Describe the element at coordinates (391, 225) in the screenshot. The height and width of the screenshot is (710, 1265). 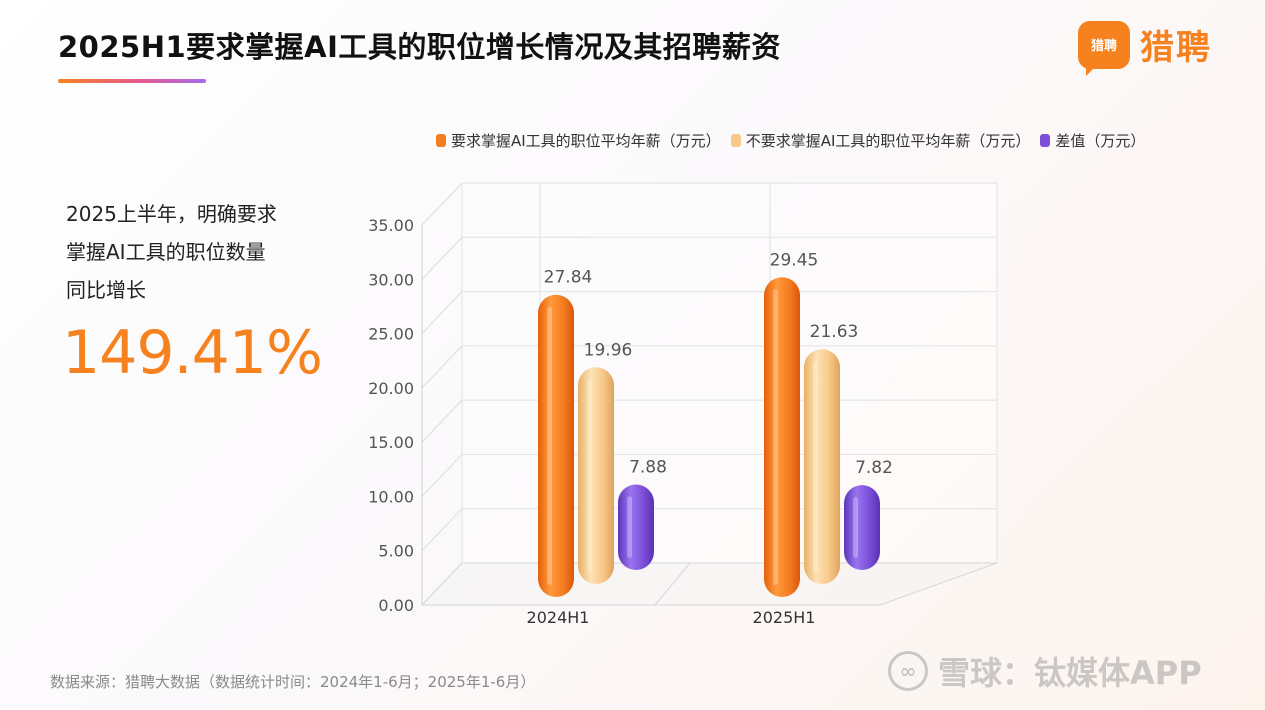
I see `y-tick-label: 35.00` at that location.